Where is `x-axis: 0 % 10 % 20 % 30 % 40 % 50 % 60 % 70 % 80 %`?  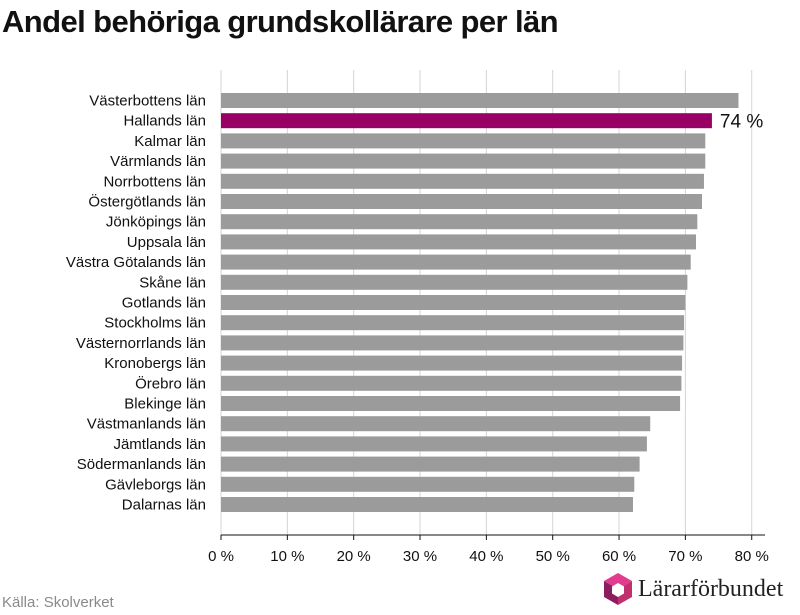
x-axis: 0 % 10 % 20 % 30 % 40 % 50 % 60 % 70 % 80 % is located at coordinates (488, 549).